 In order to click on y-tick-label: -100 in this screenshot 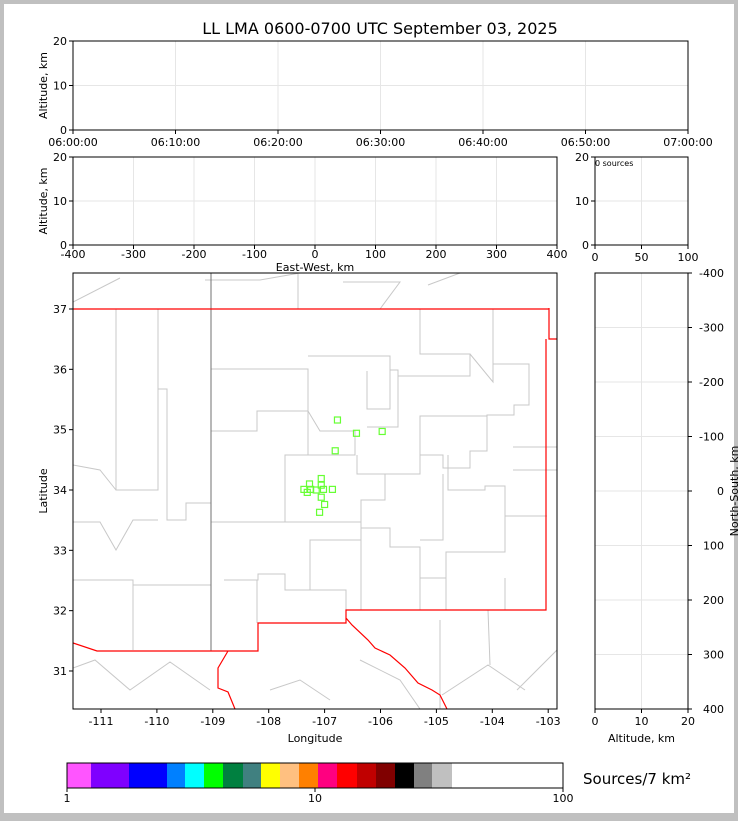, I will do `click(711, 437)`.